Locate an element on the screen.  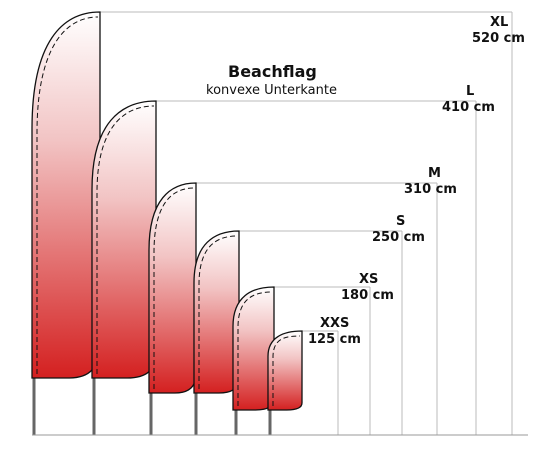
diagram-subtitle: konvexe Unterkante is located at coordinates (271, 90).